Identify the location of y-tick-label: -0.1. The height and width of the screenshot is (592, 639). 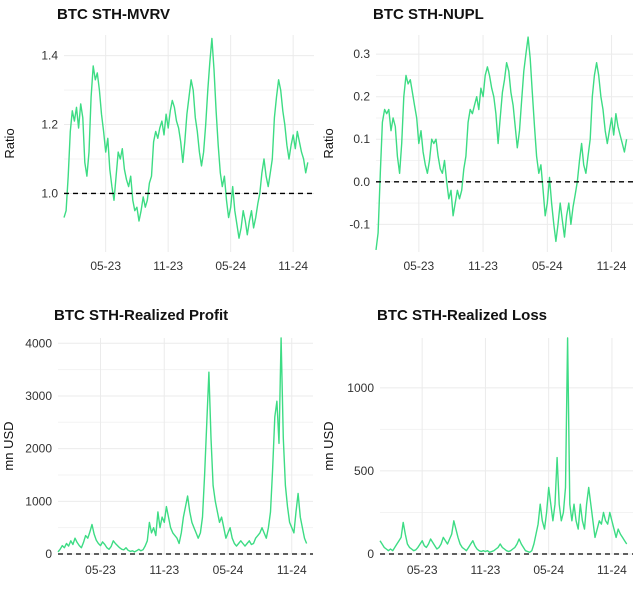
(359, 224).